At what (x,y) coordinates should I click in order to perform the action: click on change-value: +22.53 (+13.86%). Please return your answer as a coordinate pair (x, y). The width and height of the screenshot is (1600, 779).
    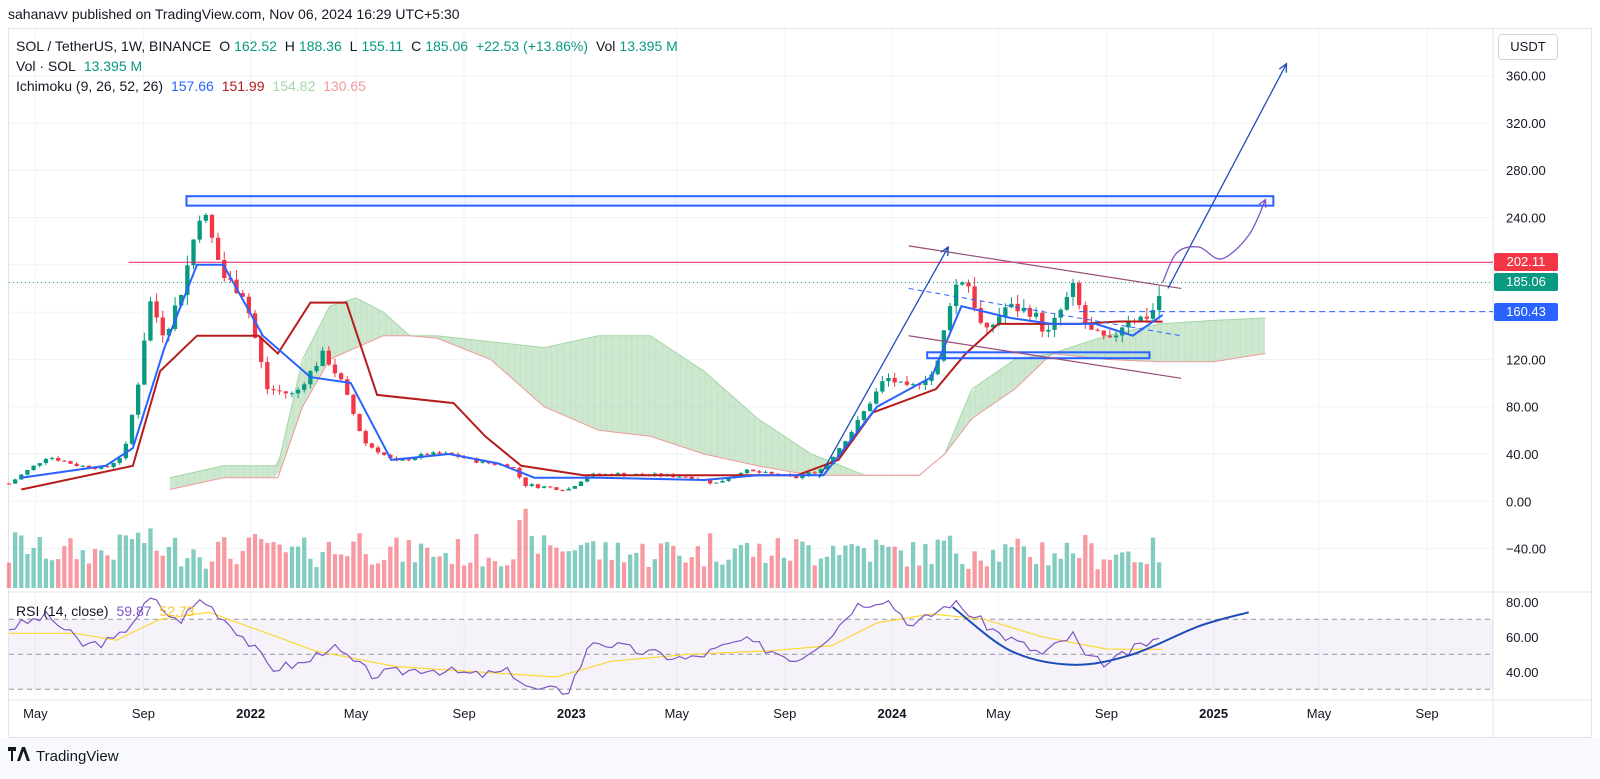
    Looking at the image, I should click on (532, 46).